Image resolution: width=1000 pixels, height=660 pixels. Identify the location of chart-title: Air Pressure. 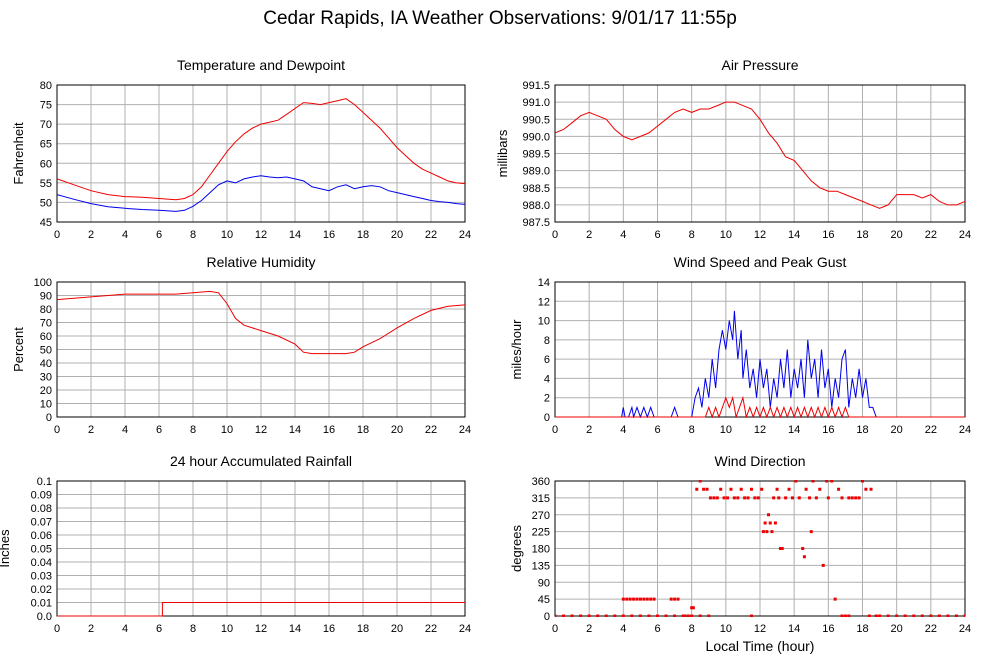
(759, 65).